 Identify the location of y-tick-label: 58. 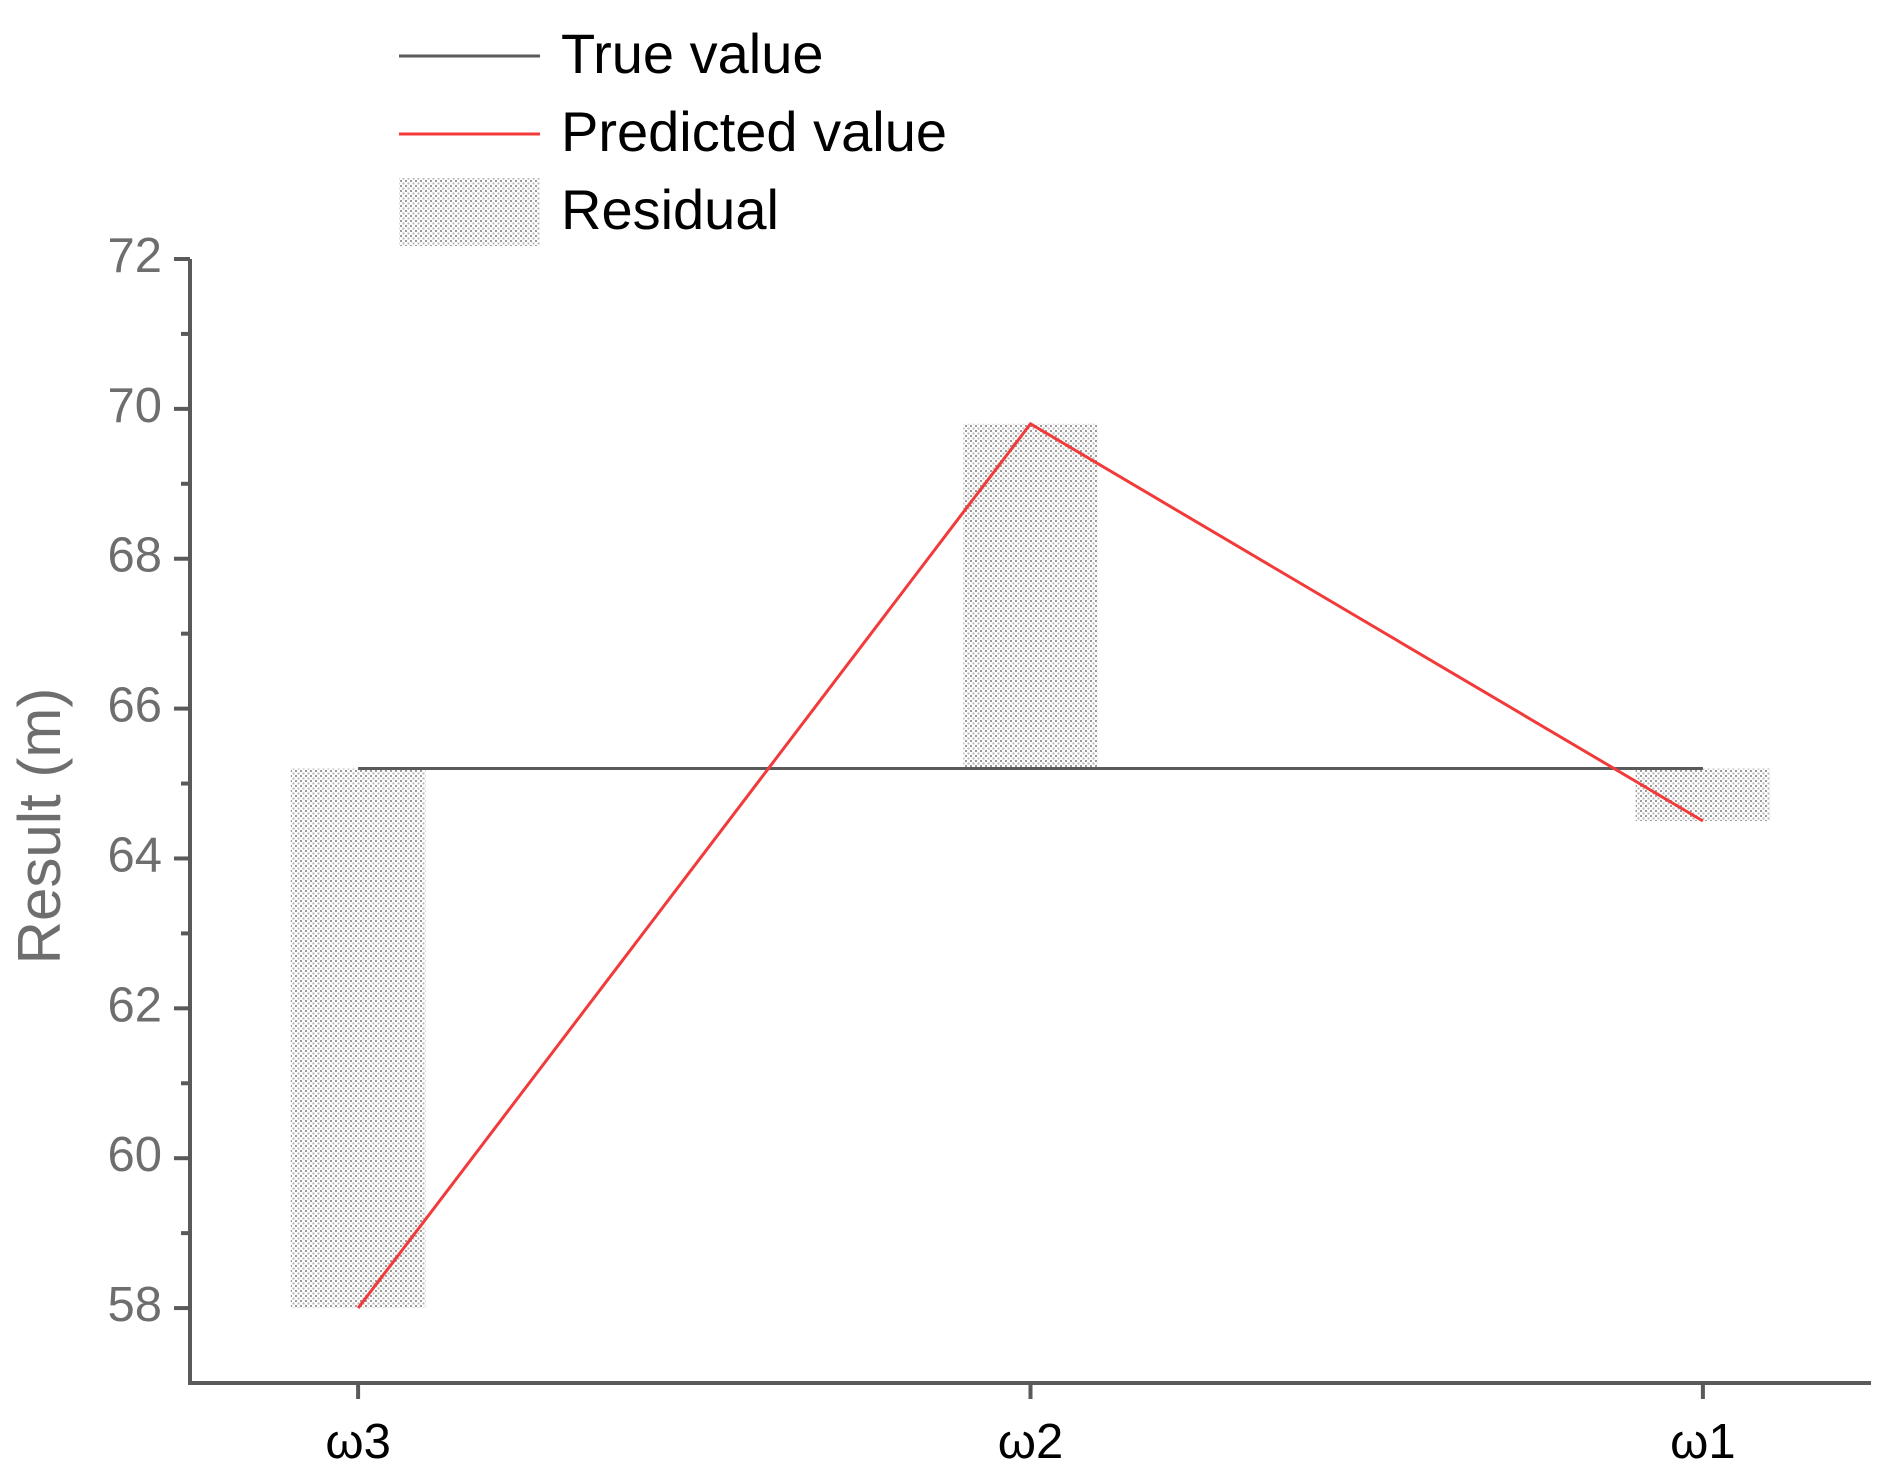
(134, 1305).